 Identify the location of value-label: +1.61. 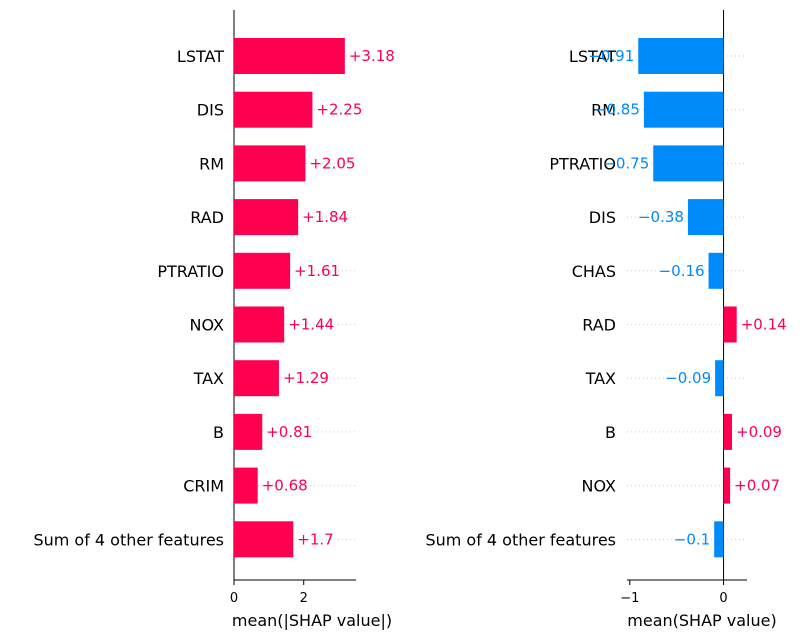
(317, 271).